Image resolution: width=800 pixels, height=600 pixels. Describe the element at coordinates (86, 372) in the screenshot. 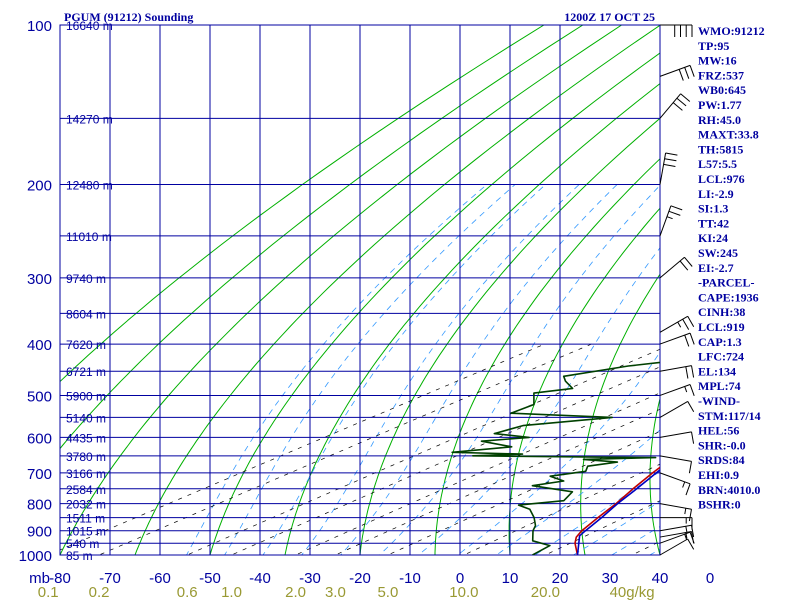

I see `height-label: 6721 m` at that location.